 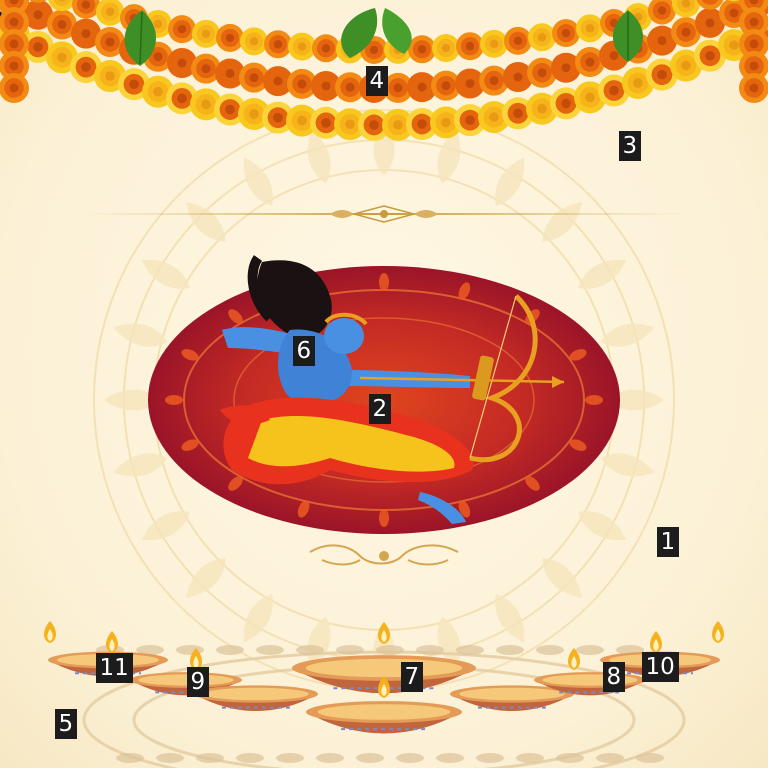 I want to click on hair, so click(x=294, y=299).